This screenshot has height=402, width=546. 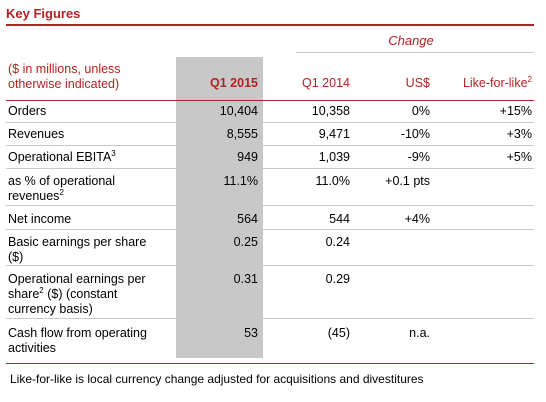 I want to click on cell-usd-change: 0%, so click(x=420, y=111).